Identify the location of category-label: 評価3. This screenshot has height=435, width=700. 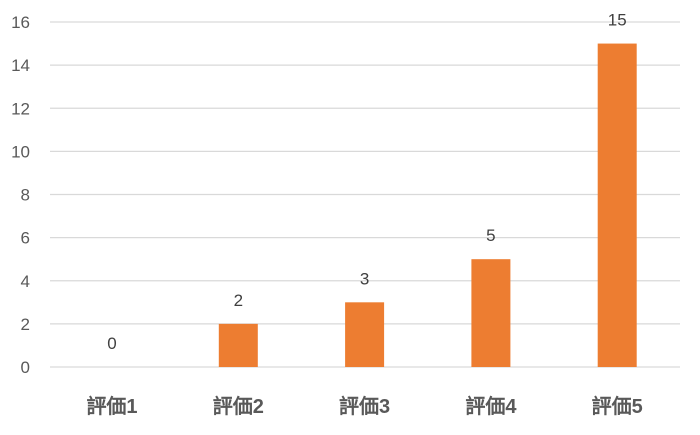
(364, 406).